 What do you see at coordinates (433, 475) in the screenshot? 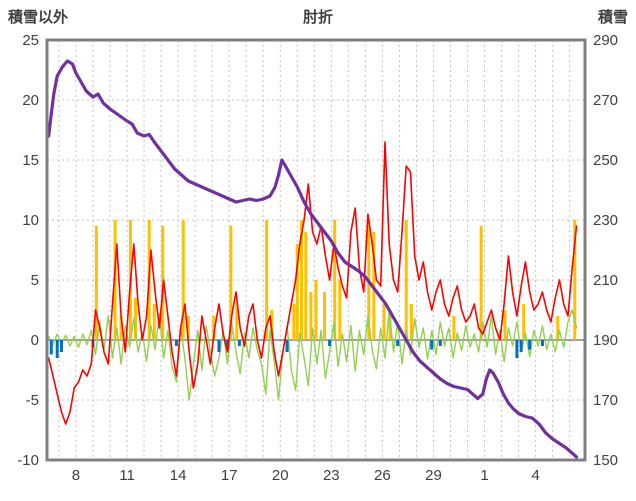
I see `x-axis-tick-label: 29` at bounding box center [433, 475].